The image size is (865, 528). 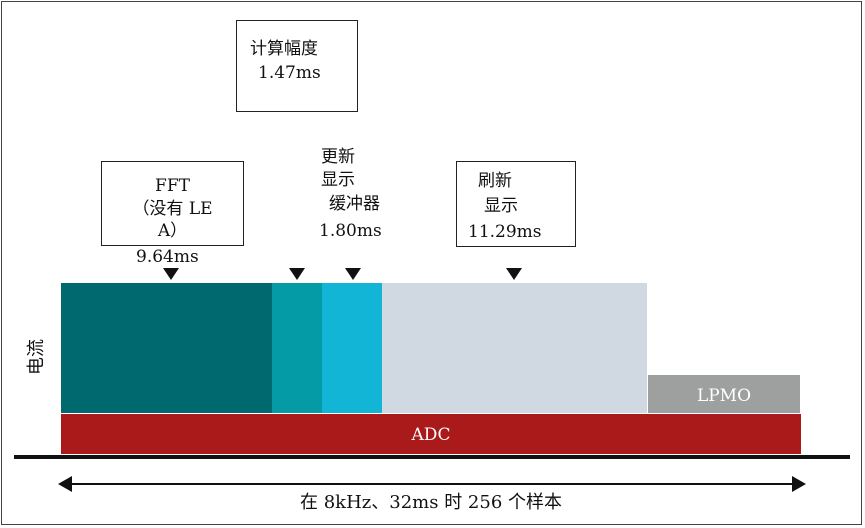 I want to click on lpmo-segment, so click(x=724, y=394).